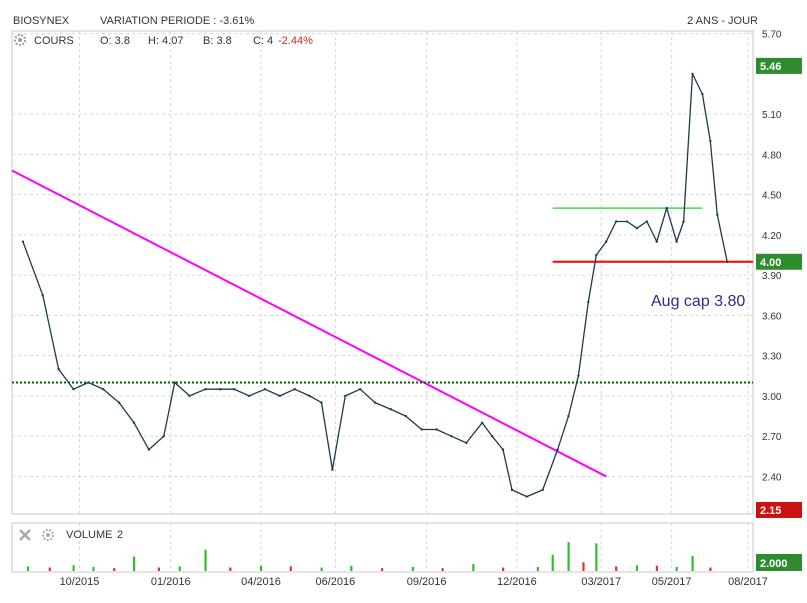 This screenshot has height=603, width=807. Describe the element at coordinates (25, 535) in the screenshot. I see `close-icon` at that location.